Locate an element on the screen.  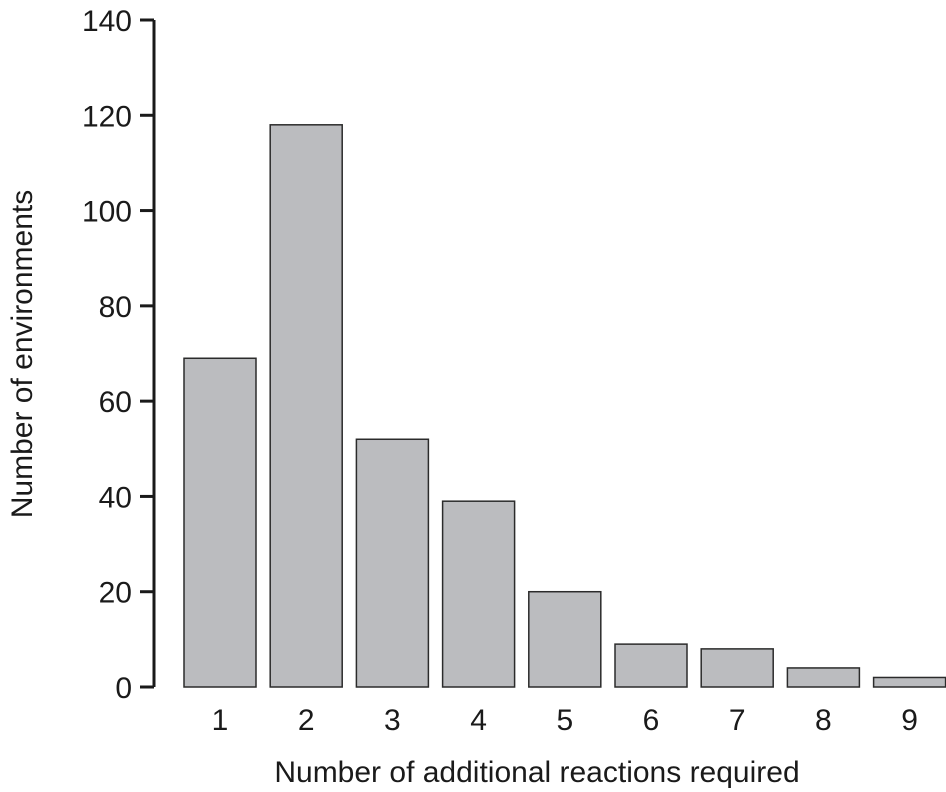
x-tick-label: 5 is located at coordinates (564, 720).